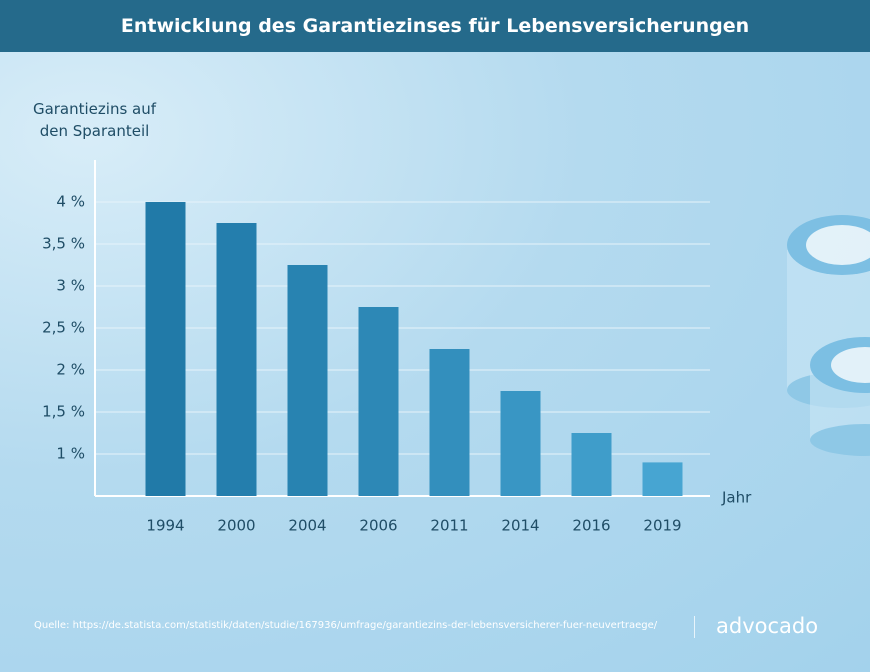 Image resolution: width=870 pixels, height=672 pixels. What do you see at coordinates (662, 526) in the screenshot?
I see `x-tick-label: 2019` at bounding box center [662, 526].